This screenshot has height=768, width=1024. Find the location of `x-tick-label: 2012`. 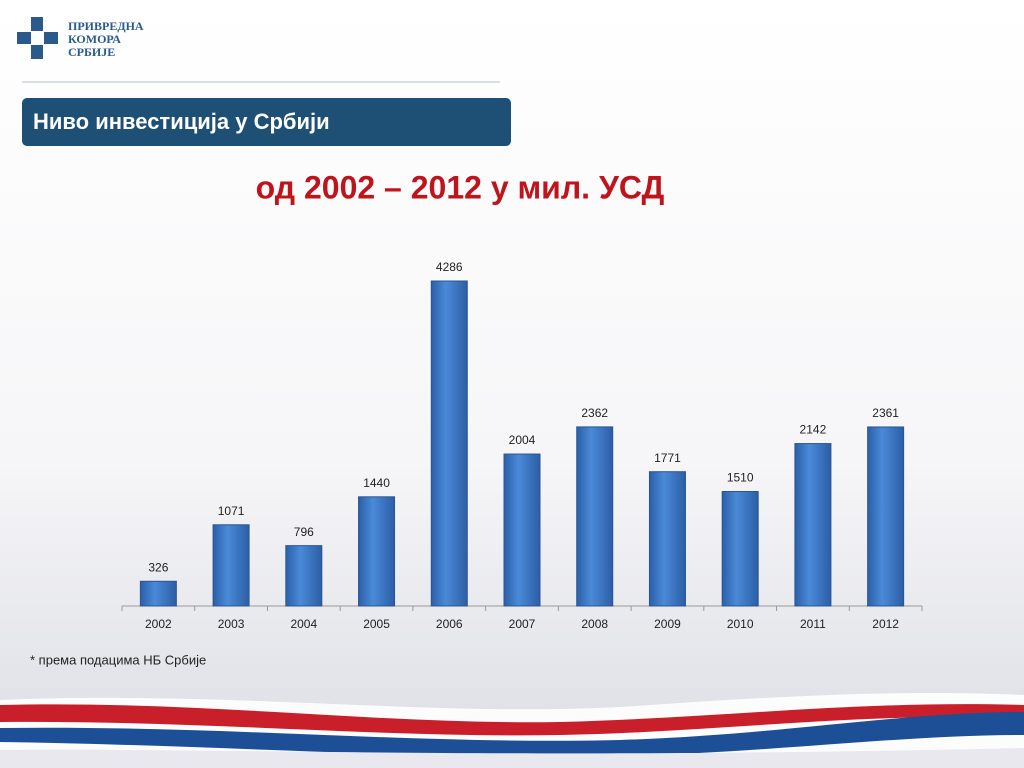

x-tick-label: 2012 is located at coordinates (885, 624).